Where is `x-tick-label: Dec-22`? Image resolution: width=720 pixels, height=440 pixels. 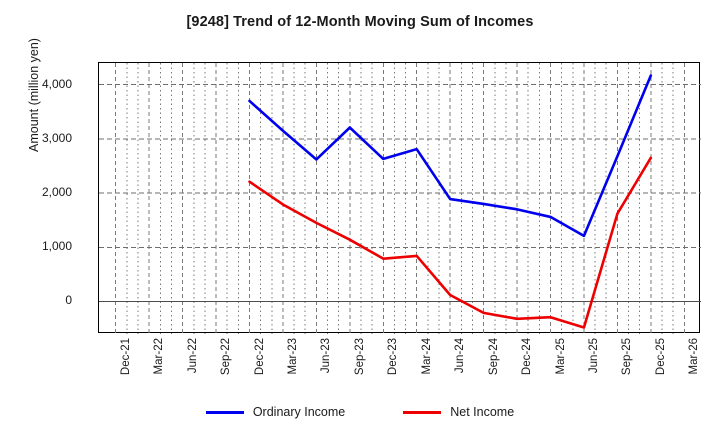 x-tick-label: Dec-22 is located at coordinates (259, 357).